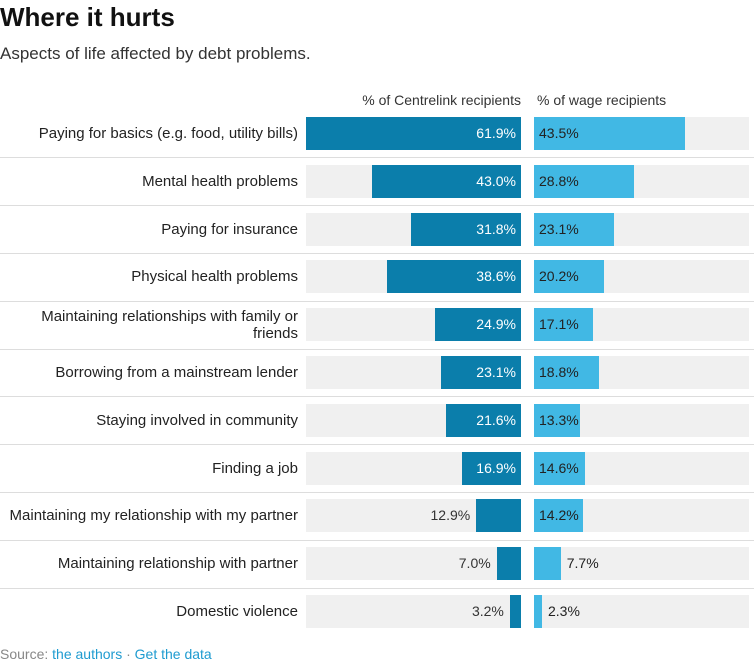  Describe the element at coordinates (87, 17) in the screenshot. I see `chart-title: Where it hurts` at that location.